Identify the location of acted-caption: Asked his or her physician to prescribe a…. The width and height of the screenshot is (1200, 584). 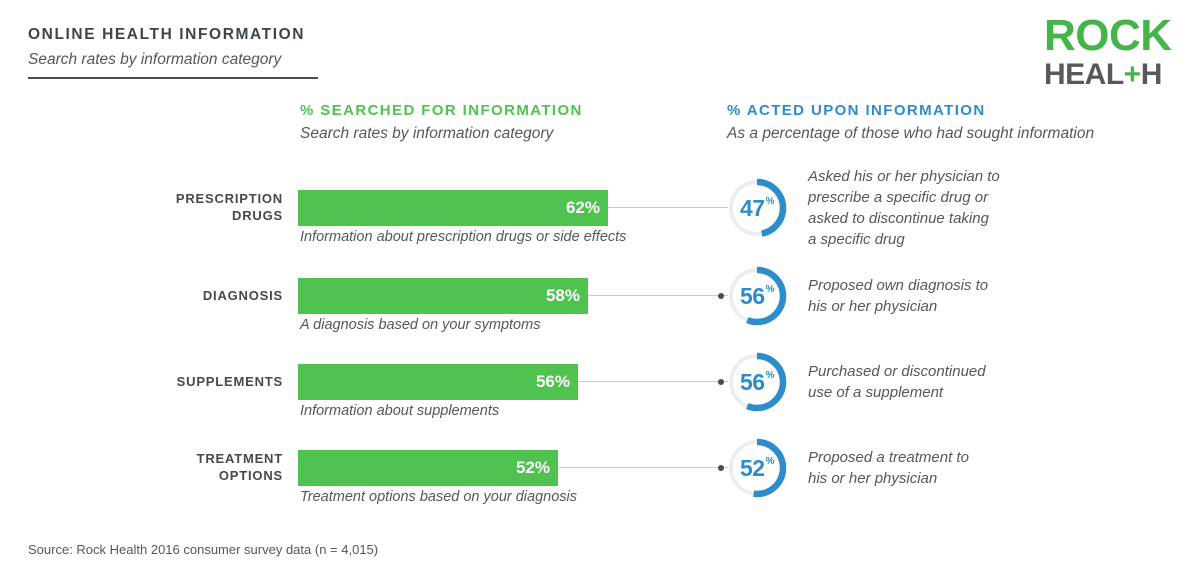
(904, 208).